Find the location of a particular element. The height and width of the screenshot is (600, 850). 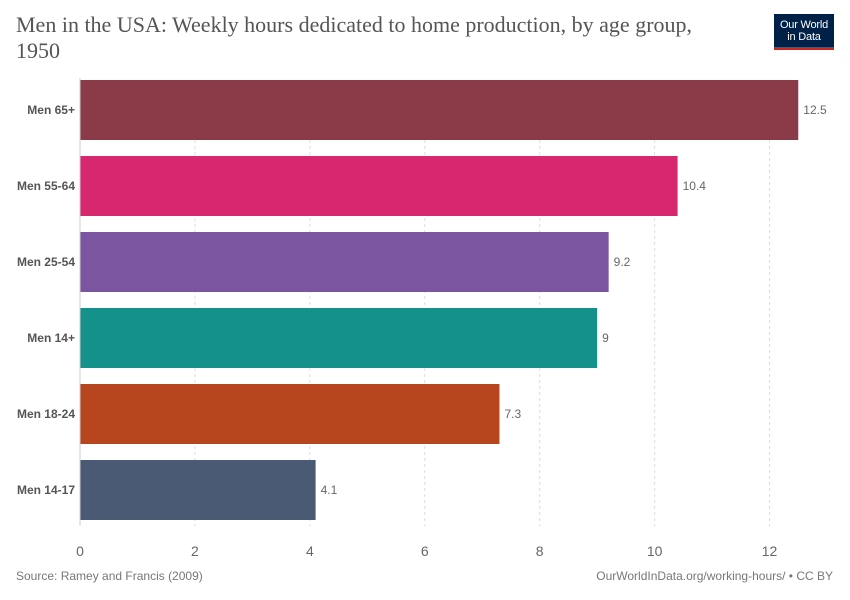

value-label: 10.4 is located at coordinates (695, 186).